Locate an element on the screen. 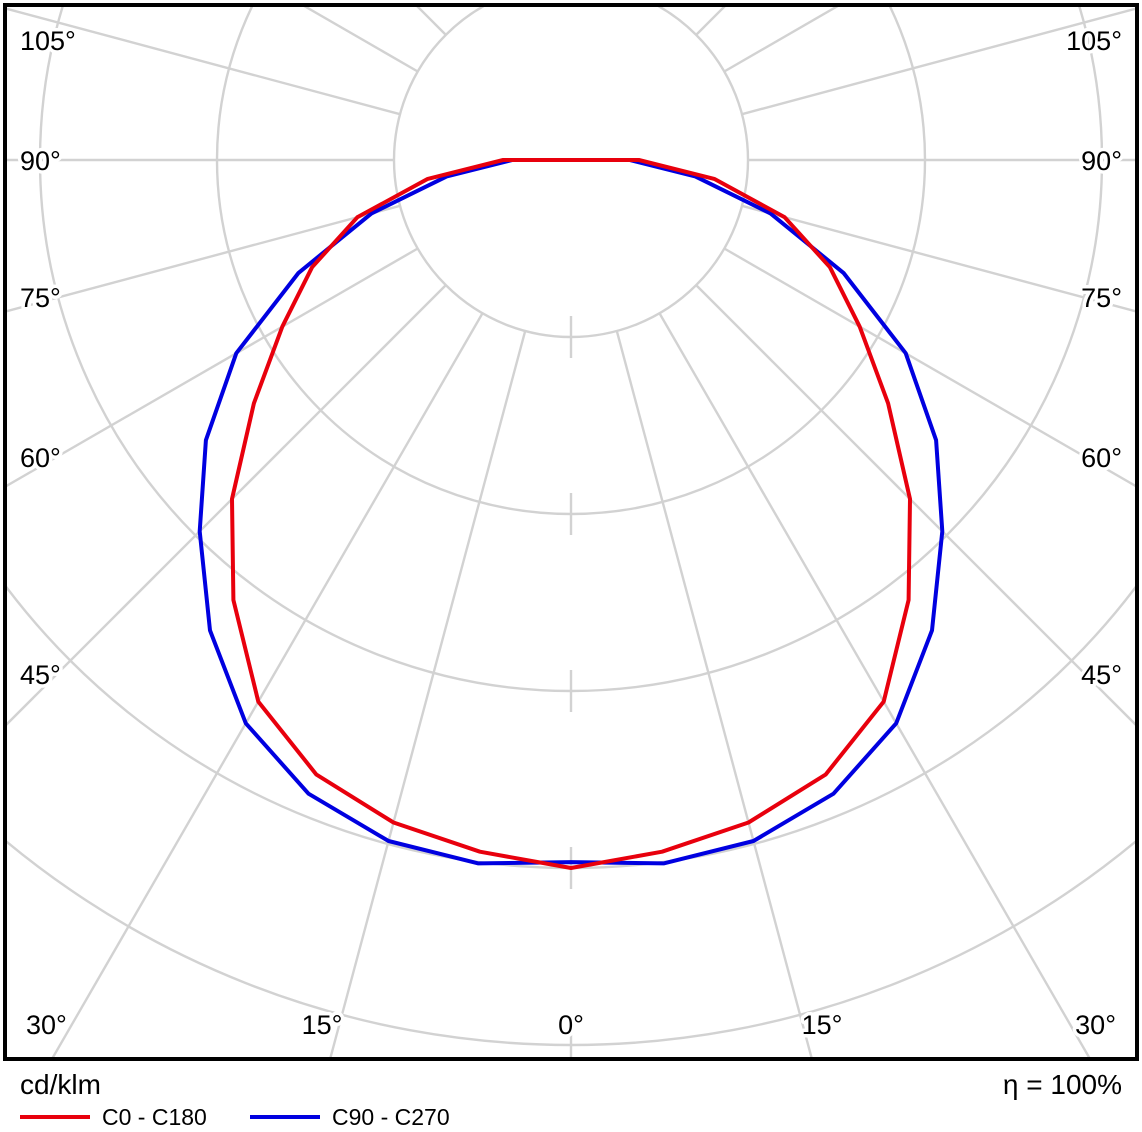 The image size is (1142, 1132). efficiency-label: η = 100% is located at coordinates (1062, 1084).